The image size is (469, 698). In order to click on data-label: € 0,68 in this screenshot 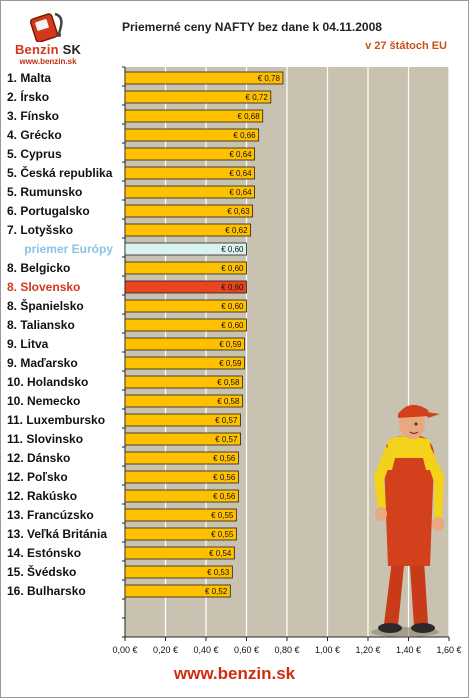, I will do `click(248, 116)`.